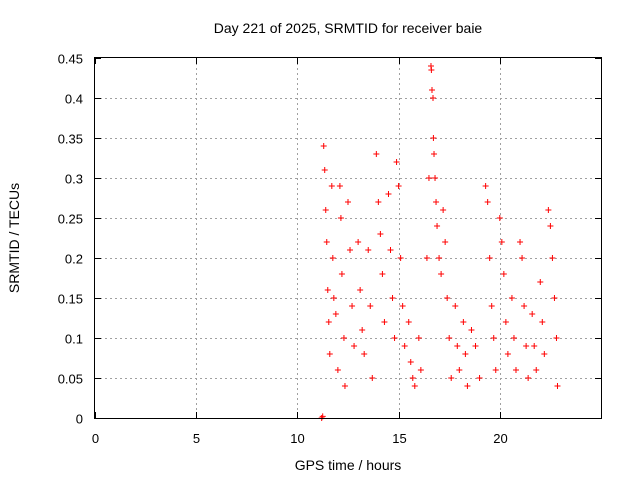 This screenshot has width=640, height=480. What do you see at coordinates (70, 59) in the screenshot?
I see `y-tick-label: 0.45` at bounding box center [70, 59].